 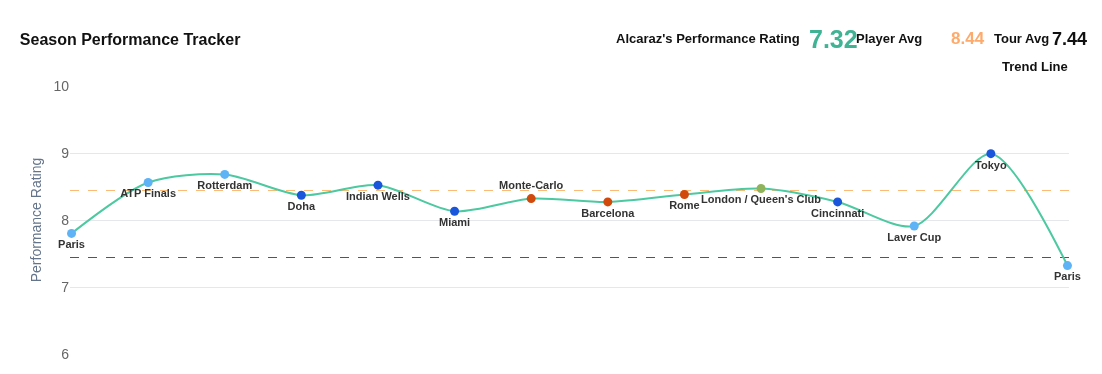 What do you see at coordinates (454, 222) in the screenshot?
I see `x-tick-label: Miami` at bounding box center [454, 222].